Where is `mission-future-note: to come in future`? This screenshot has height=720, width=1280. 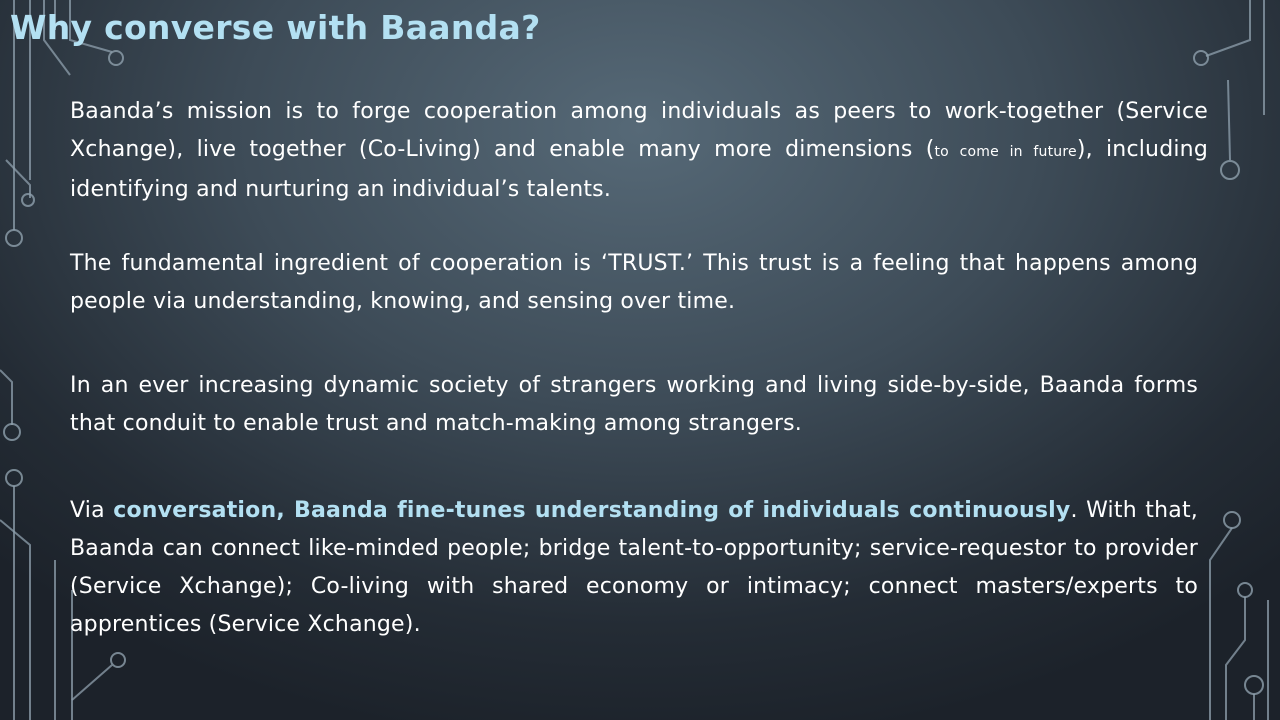 mission-future-note: to come in future is located at coordinates (1005, 152).